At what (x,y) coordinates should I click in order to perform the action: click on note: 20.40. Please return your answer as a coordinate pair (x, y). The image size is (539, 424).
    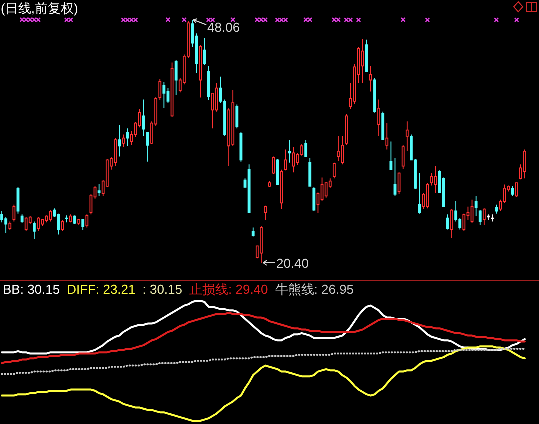
    Looking at the image, I should click on (293, 263).